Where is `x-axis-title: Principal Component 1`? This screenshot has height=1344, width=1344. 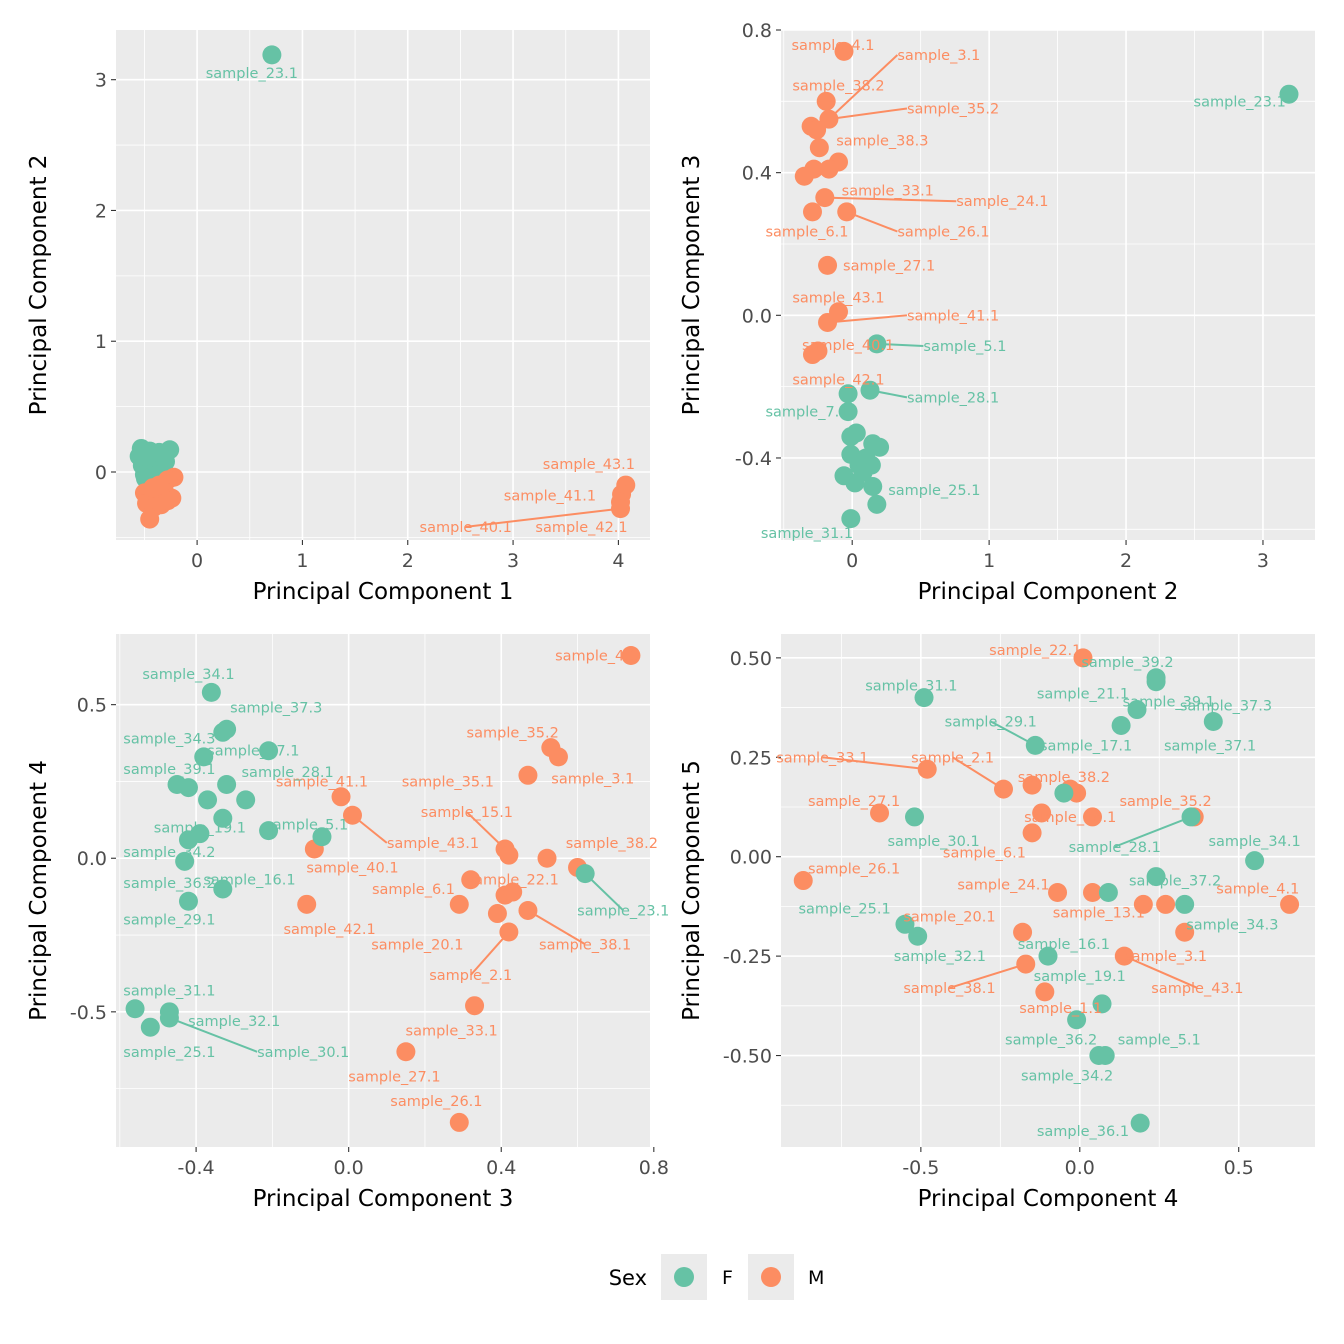
x-axis-title: Principal Component 1 is located at coordinates (383, 592).